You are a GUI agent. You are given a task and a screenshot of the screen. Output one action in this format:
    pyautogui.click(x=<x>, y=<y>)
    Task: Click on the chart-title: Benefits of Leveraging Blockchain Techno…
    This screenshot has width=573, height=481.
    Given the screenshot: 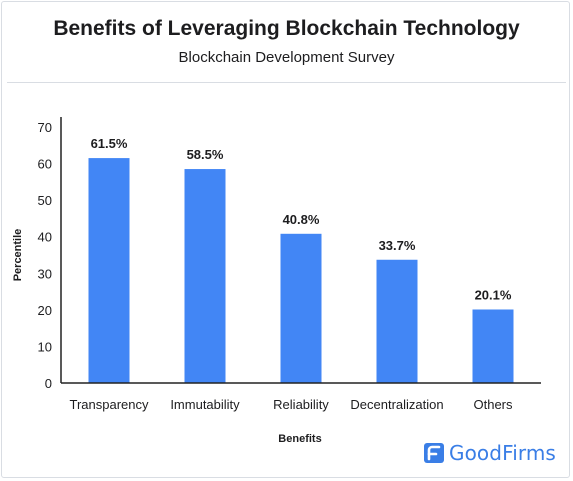 What is the action you would take?
    pyautogui.click(x=286, y=28)
    